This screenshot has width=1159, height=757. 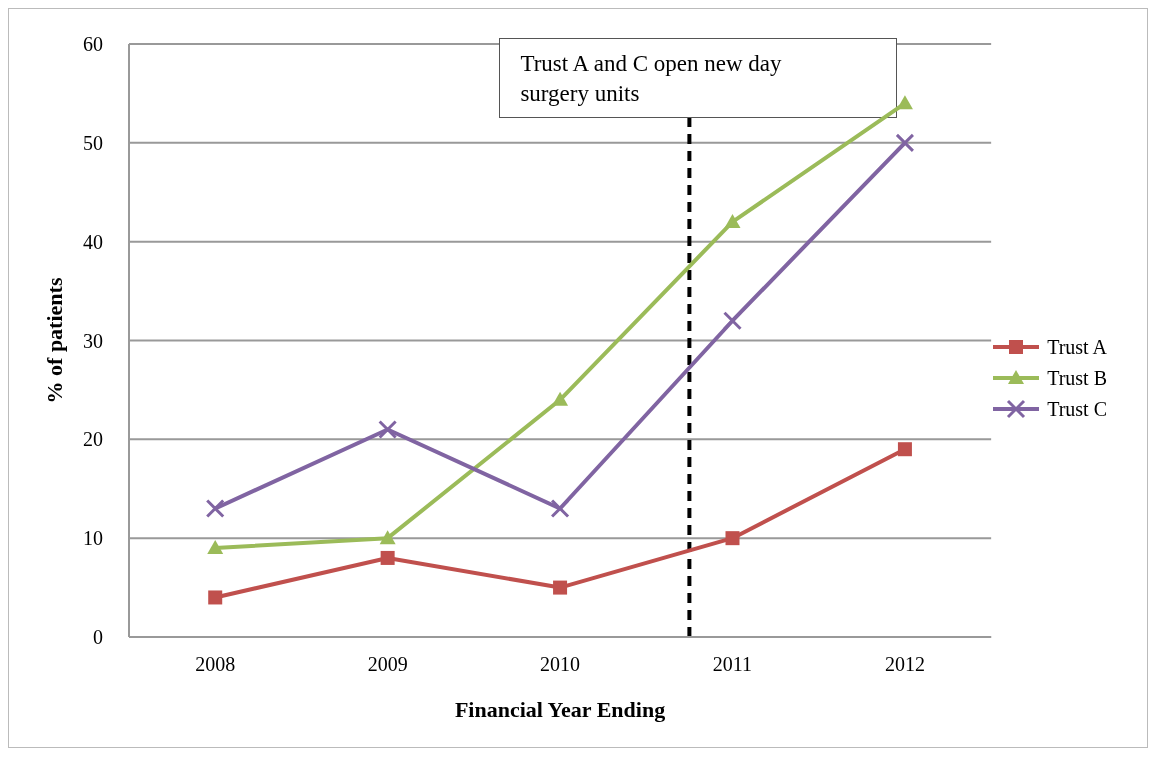 I want to click on legend-label: Trust B, so click(x=1077, y=378).